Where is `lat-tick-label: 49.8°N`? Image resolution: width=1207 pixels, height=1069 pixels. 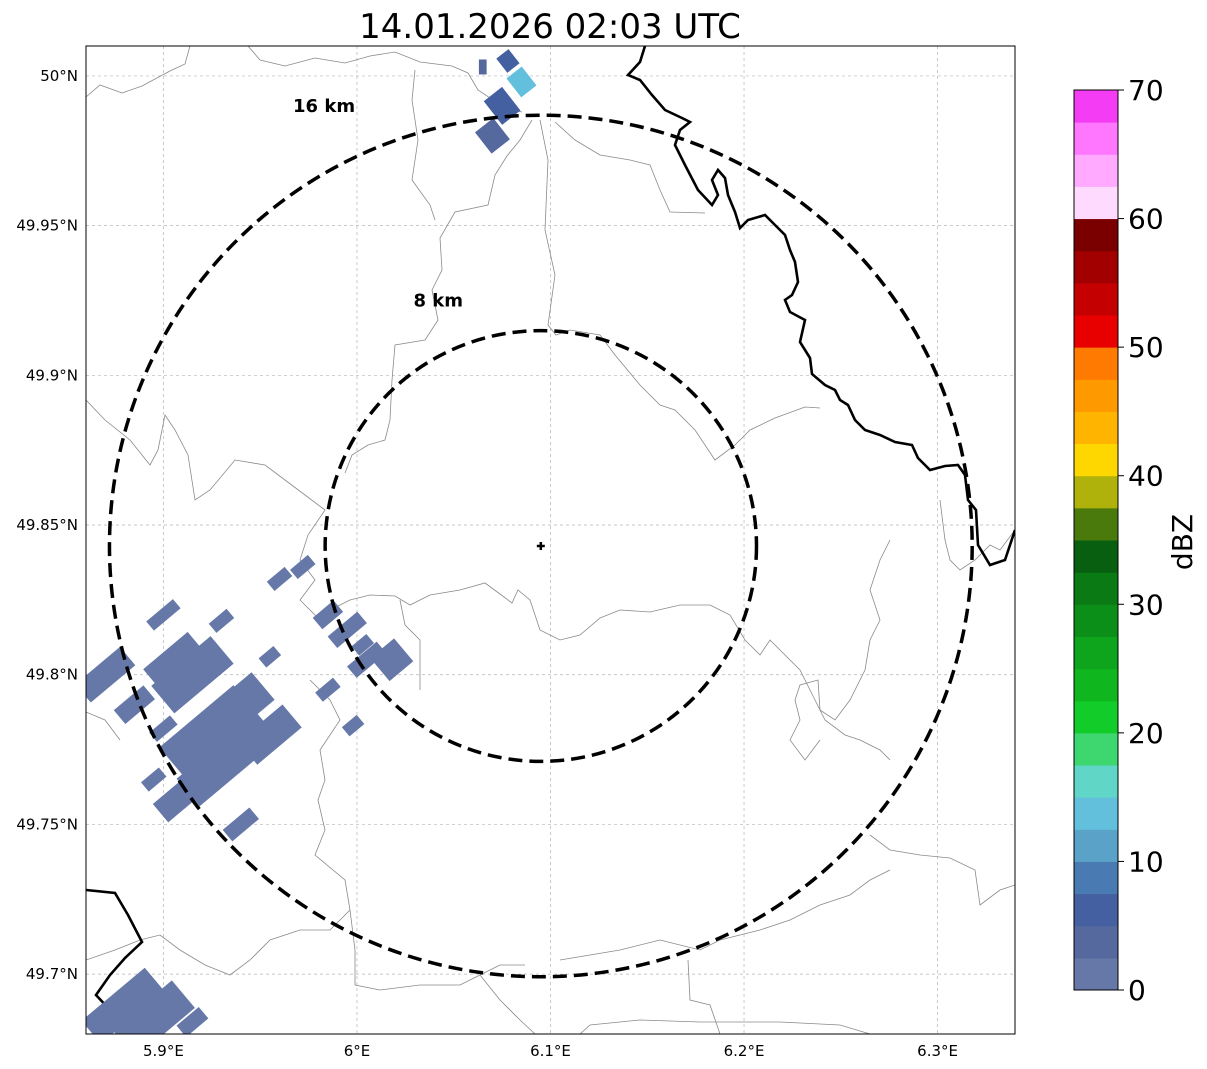 lat-tick-label: 49.8°N is located at coordinates (52, 675).